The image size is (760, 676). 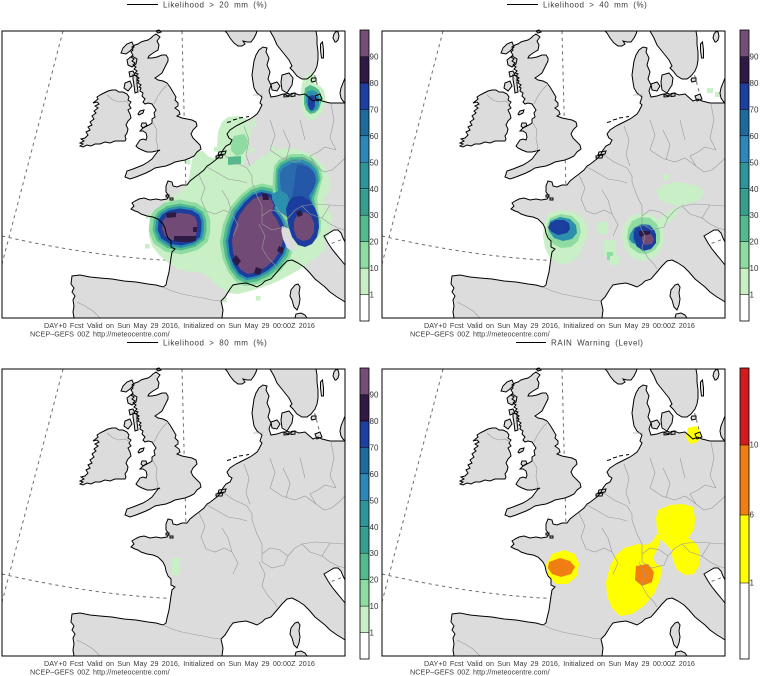 What do you see at coordinates (595, 4) in the screenshot?
I see `svg-text: Likelihood > 40 mm (%)` at bounding box center [595, 4].